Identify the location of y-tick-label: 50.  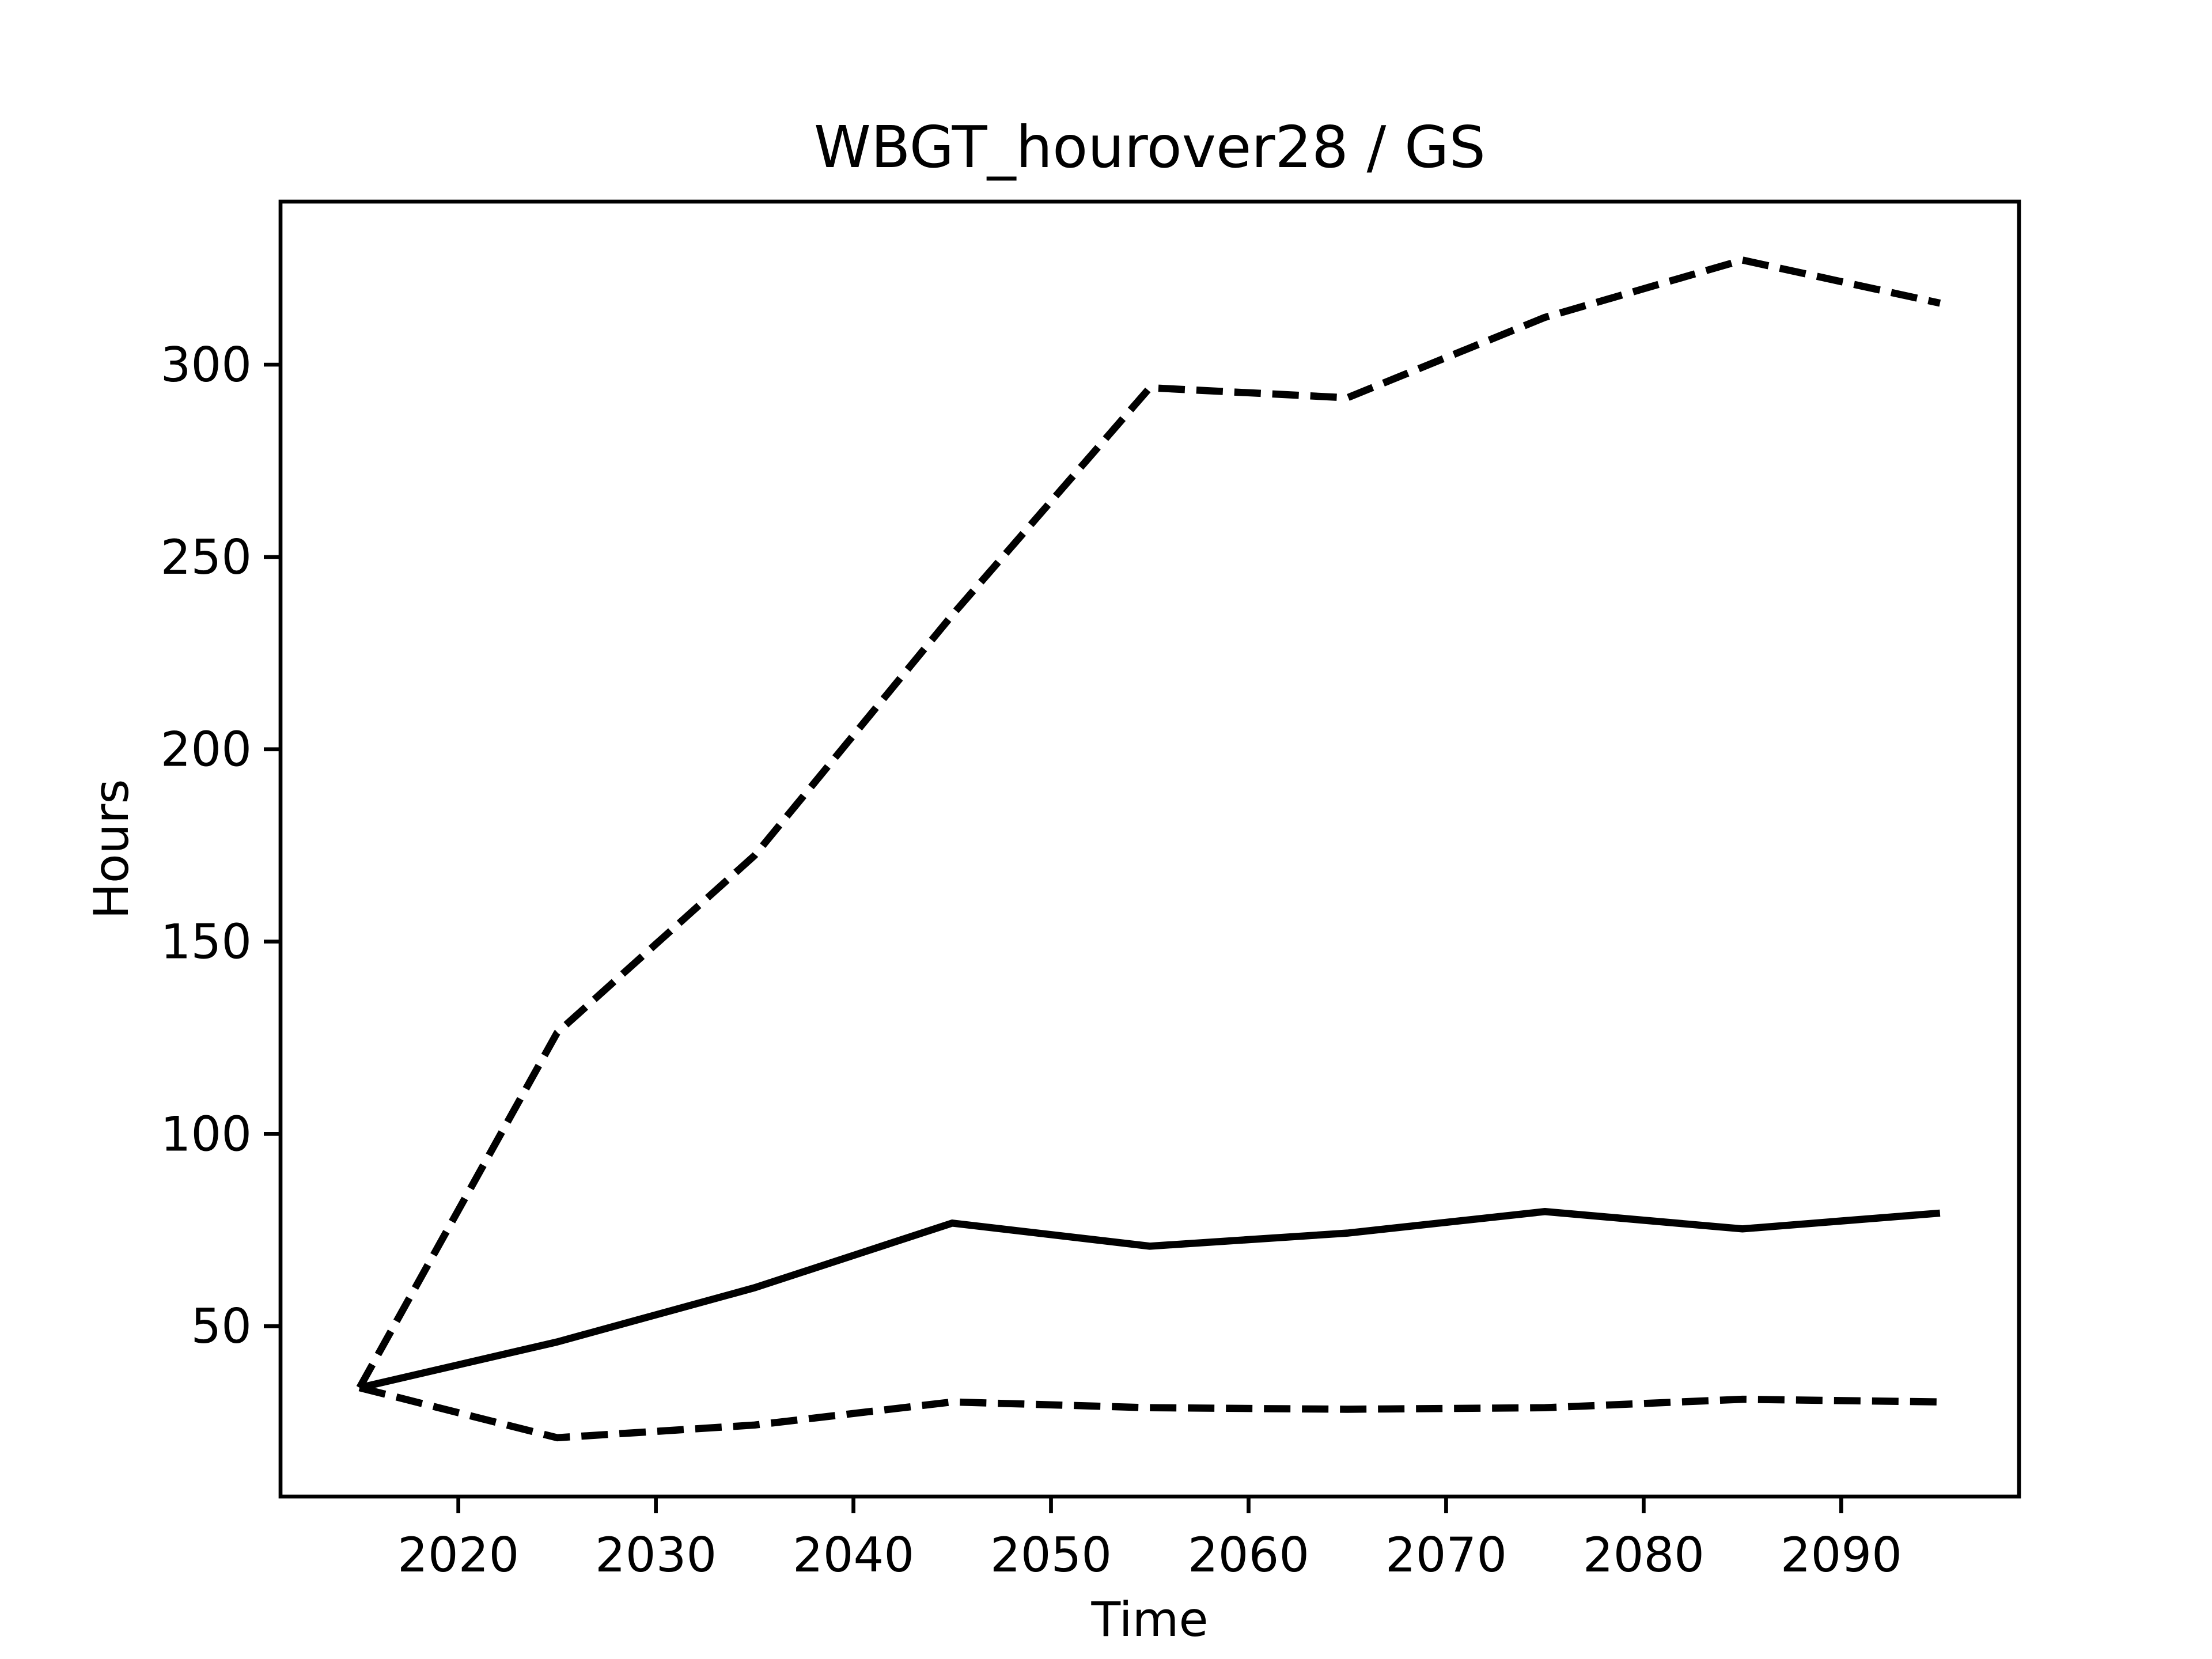
(221, 1326).